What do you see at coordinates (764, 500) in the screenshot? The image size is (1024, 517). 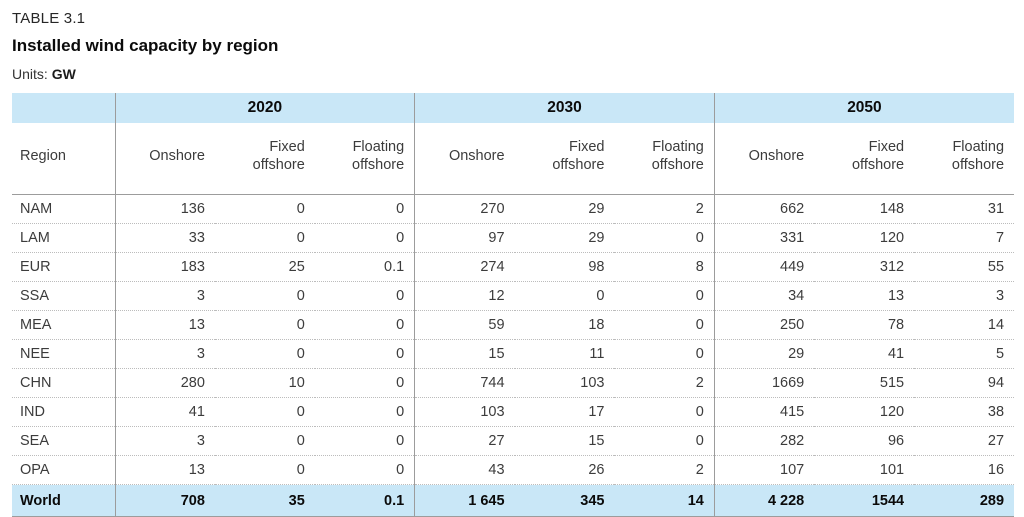 I see `total-value-cell: 4 228` at bounding box center [764, 500].